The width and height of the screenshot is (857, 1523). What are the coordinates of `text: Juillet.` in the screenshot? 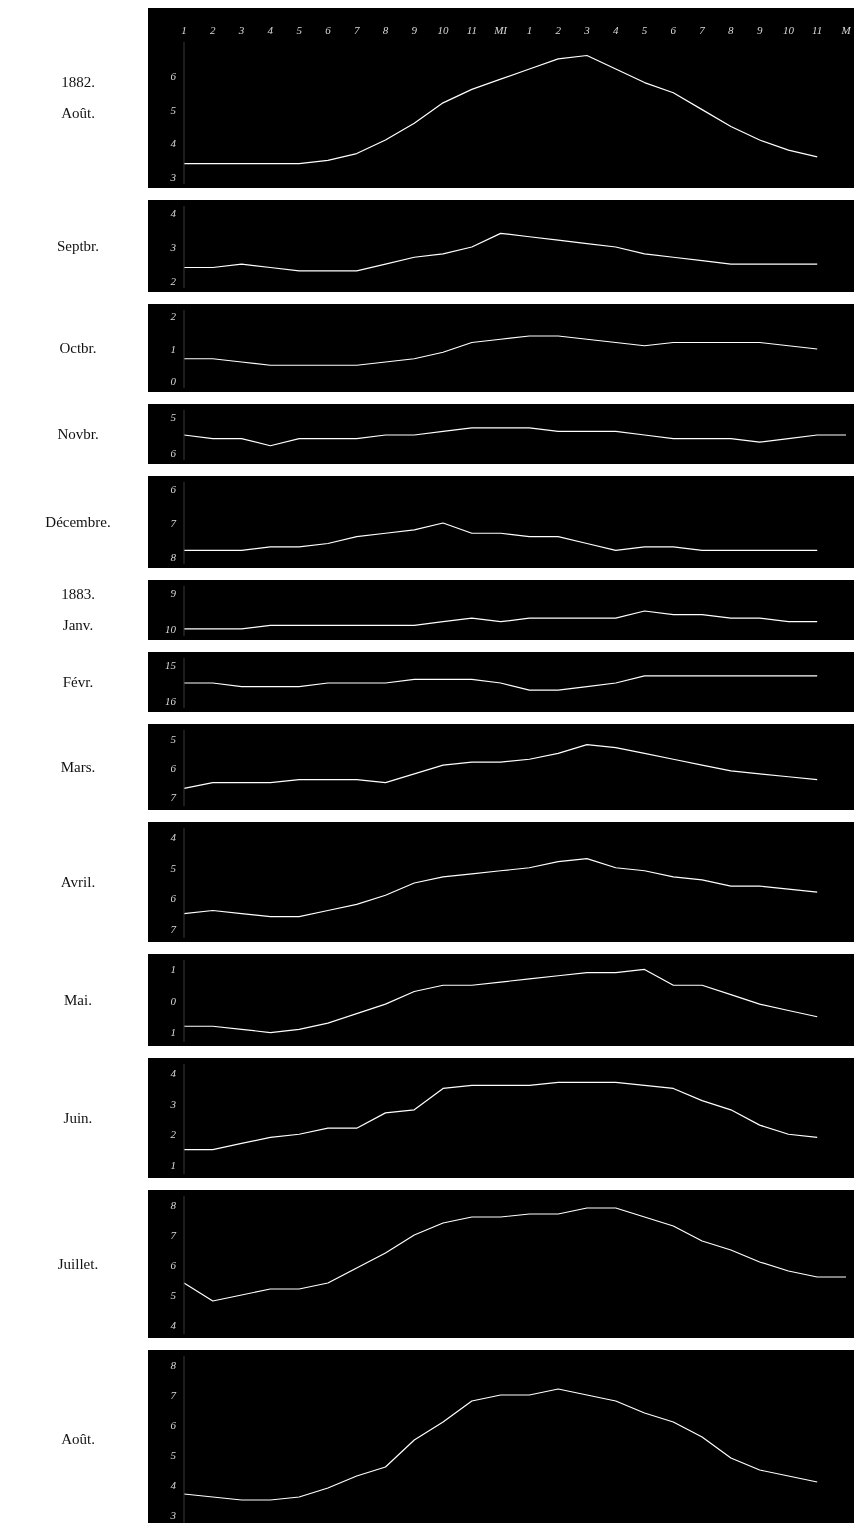 It's located at (78, 1264).